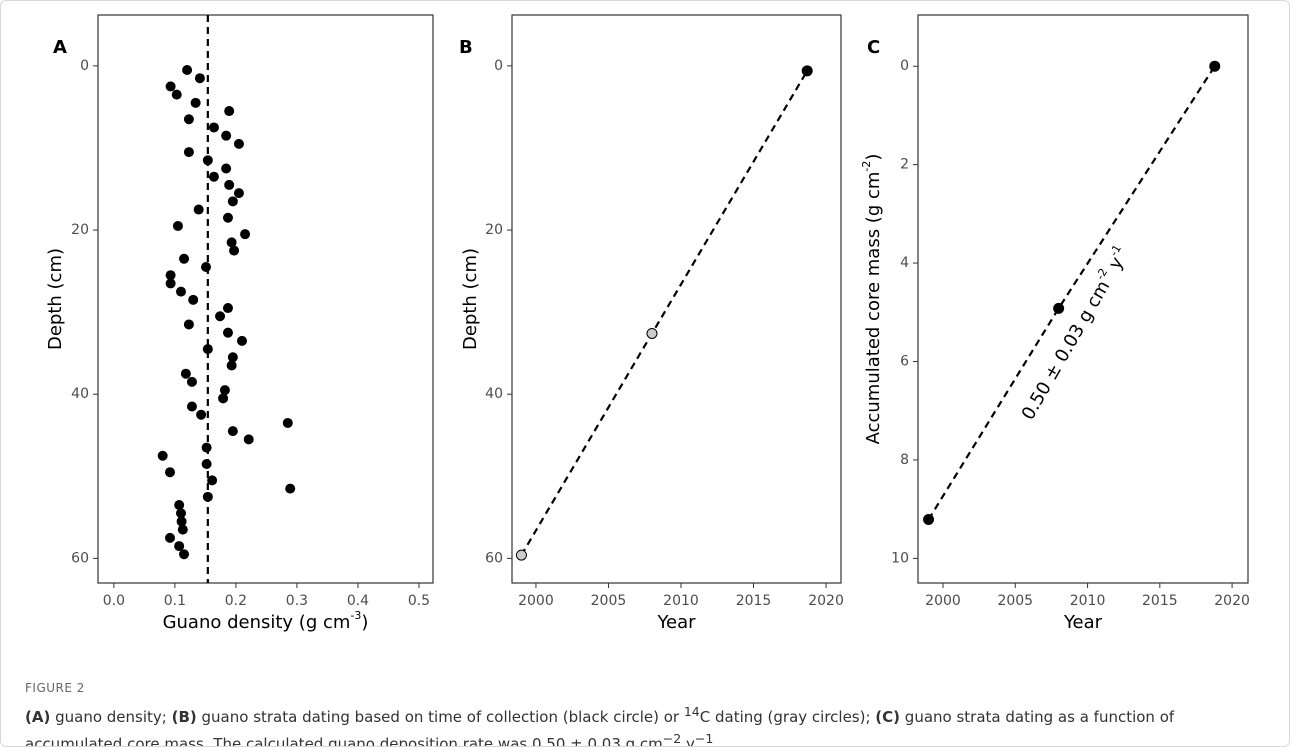 This screenshot has width=1290, height=747. What do you see at coordinates (236, 601) in the screenshot?
I see `x-tick-label: 0.2` at bounding box center [236, 601].